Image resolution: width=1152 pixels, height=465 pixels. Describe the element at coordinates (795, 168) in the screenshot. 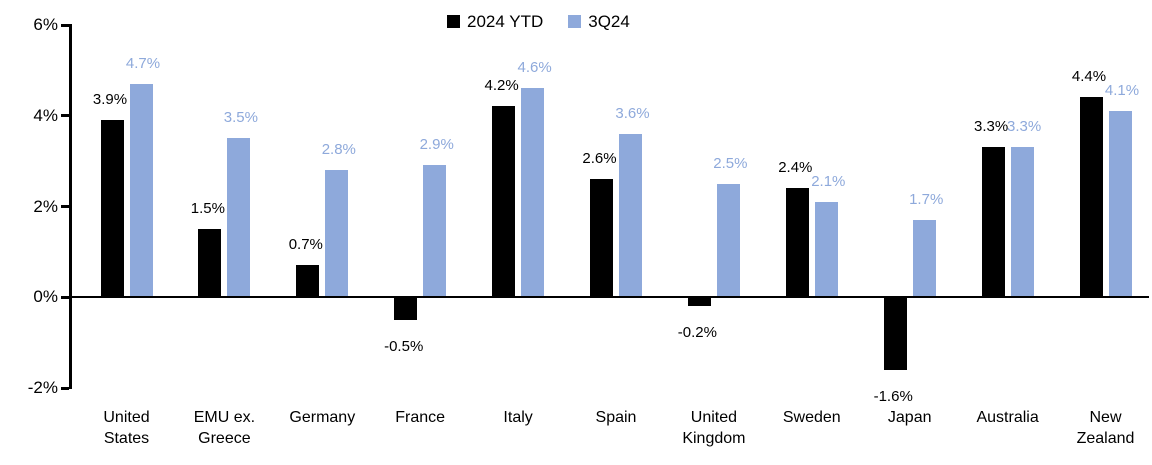

I see `value-label-2024ytd-sweden: 2.4%` at that location.